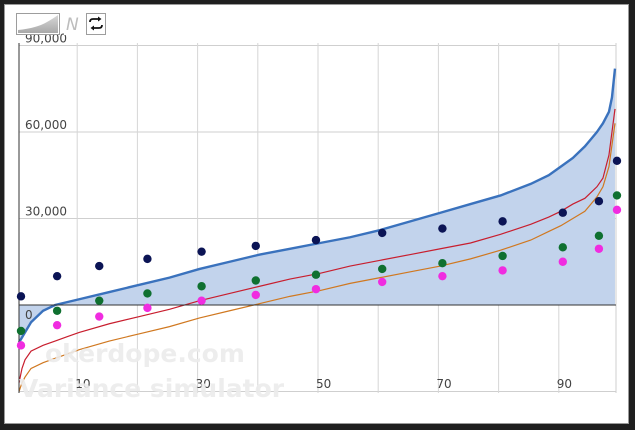 This screenshot has height=430, width=635. I want to click on y-tick-label: 90,000, so click(46, 39).